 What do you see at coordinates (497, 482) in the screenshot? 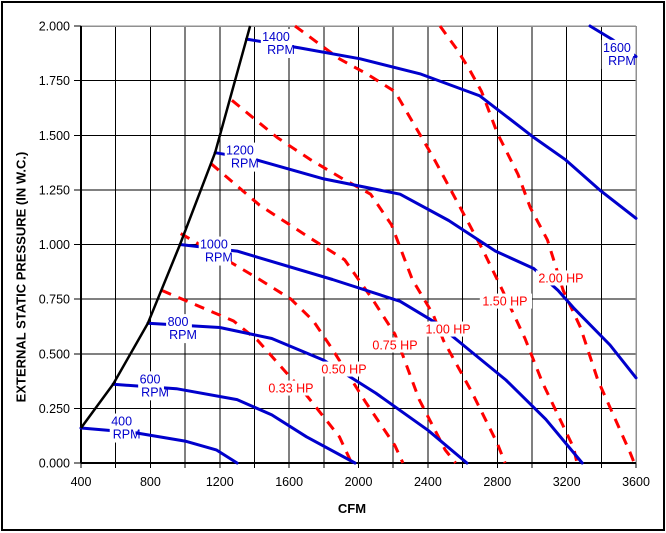
I see `x-tick-label: 2800` at bounding box center [497, 482].